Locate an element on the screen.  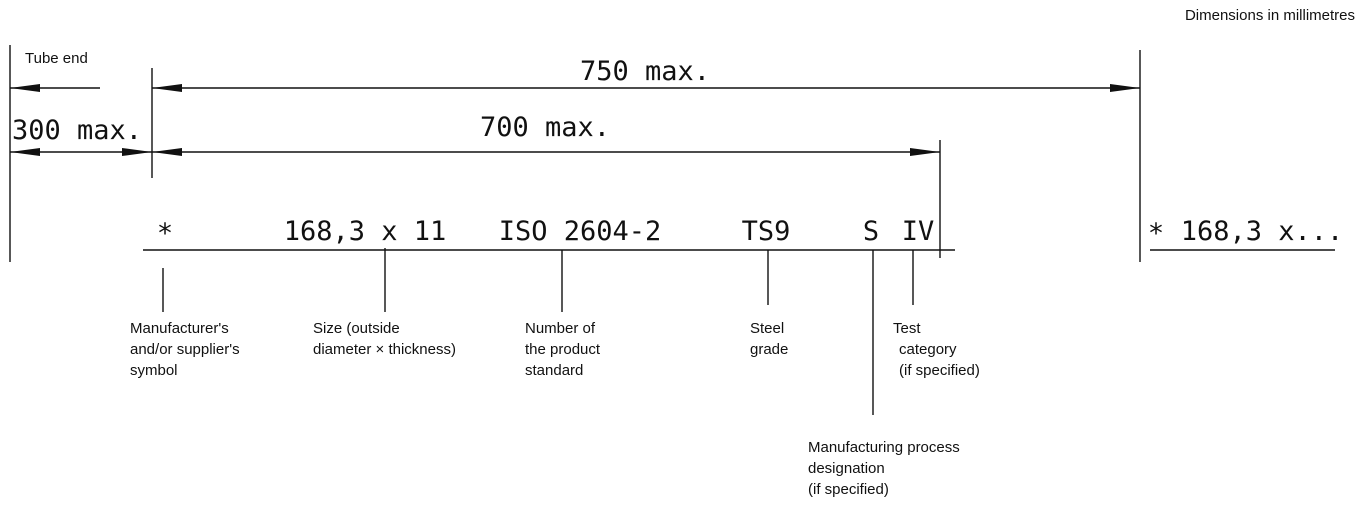
dimension-750: 750 max. is located at coordinates (645, 71).